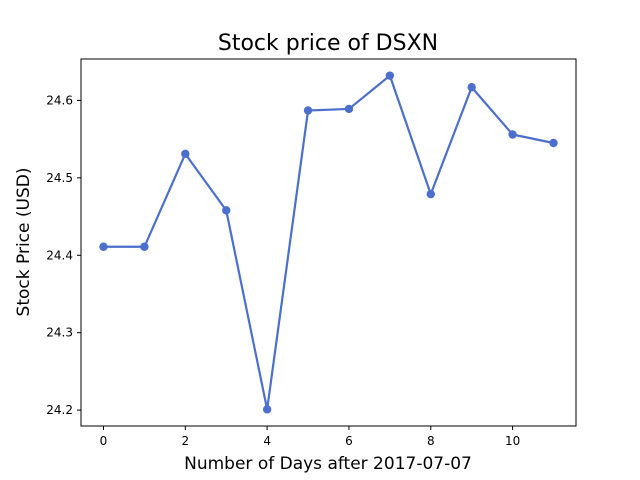 The width and height of the screenshot is (640, 480). What do you see at coordinates (59, 255) in the screenshot?
I see `y-tick-label: 24.4` at bounding box center [59, 255].